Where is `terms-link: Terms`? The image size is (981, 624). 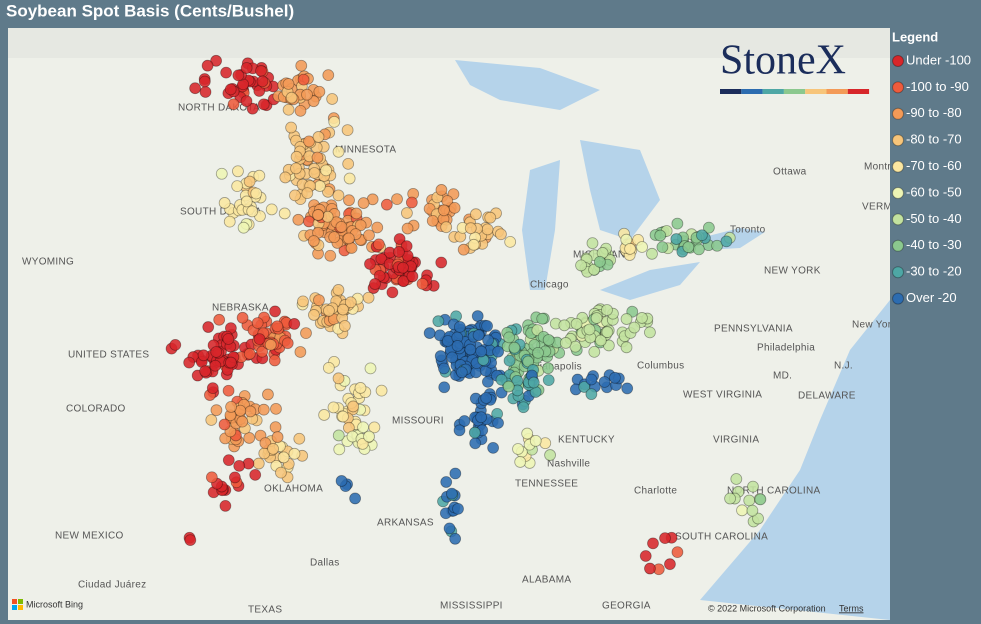
terms-link: Terms is located at coordinates (851, 608).